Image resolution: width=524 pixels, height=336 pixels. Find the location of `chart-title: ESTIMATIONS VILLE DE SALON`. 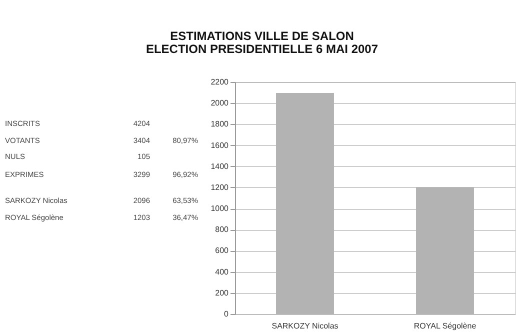

chart-title: ESTIMATIONS VILLE DE SALON is located at coordinates (262, 36).